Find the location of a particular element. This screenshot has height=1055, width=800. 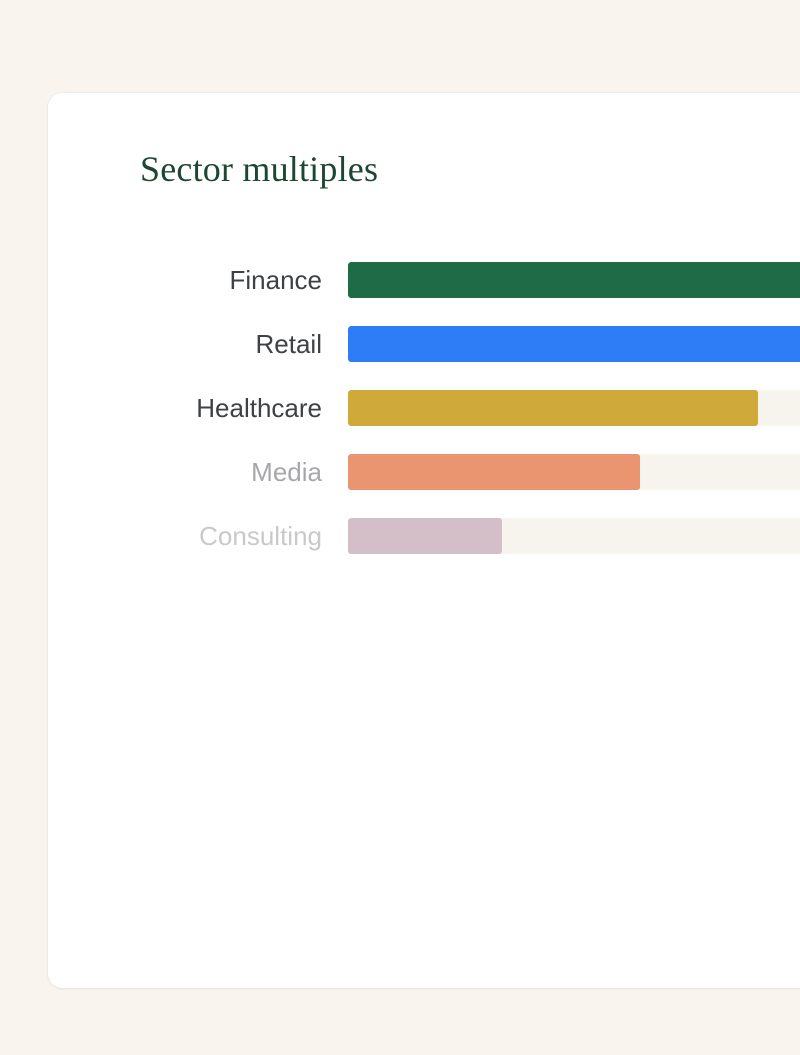

bar-label: Healthcare is located at coordinates (259, 408).